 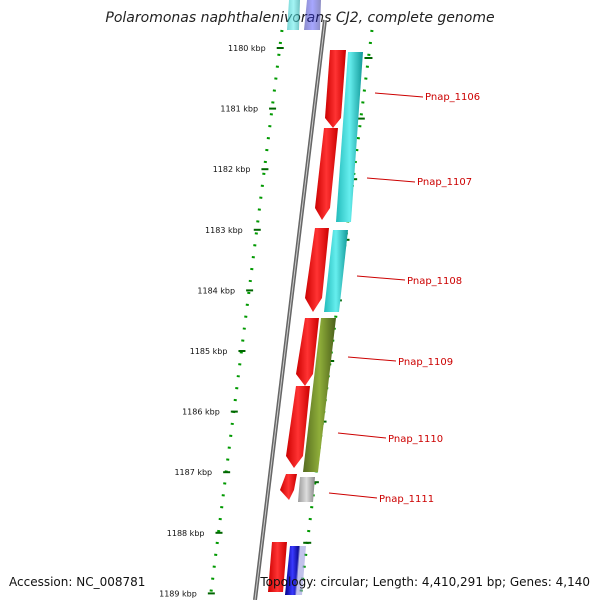 I want to click on scale-label: 1185 kbp, so click(x=209, y=351).